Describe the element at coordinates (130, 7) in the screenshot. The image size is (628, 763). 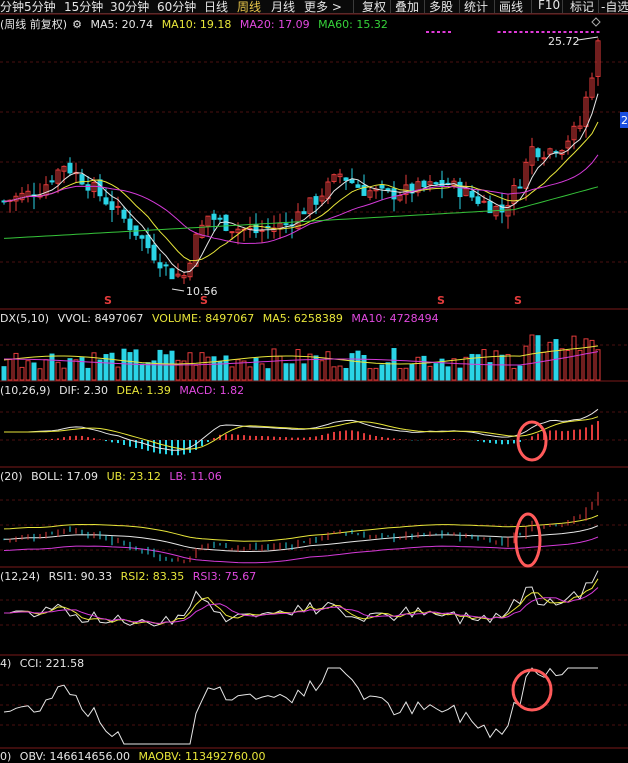
I see `tab-30min: 30分钟` at that location.